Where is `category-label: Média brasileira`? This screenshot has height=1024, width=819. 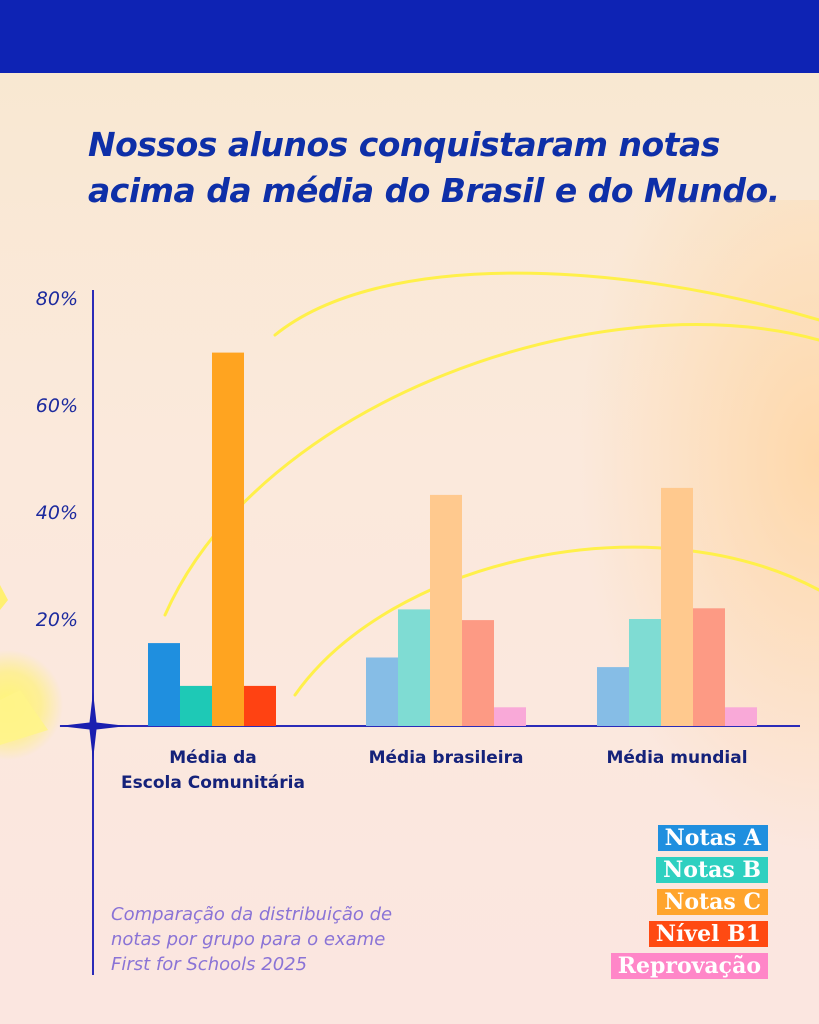
category-label: Média brasileira is located at coordinates (446, 758).